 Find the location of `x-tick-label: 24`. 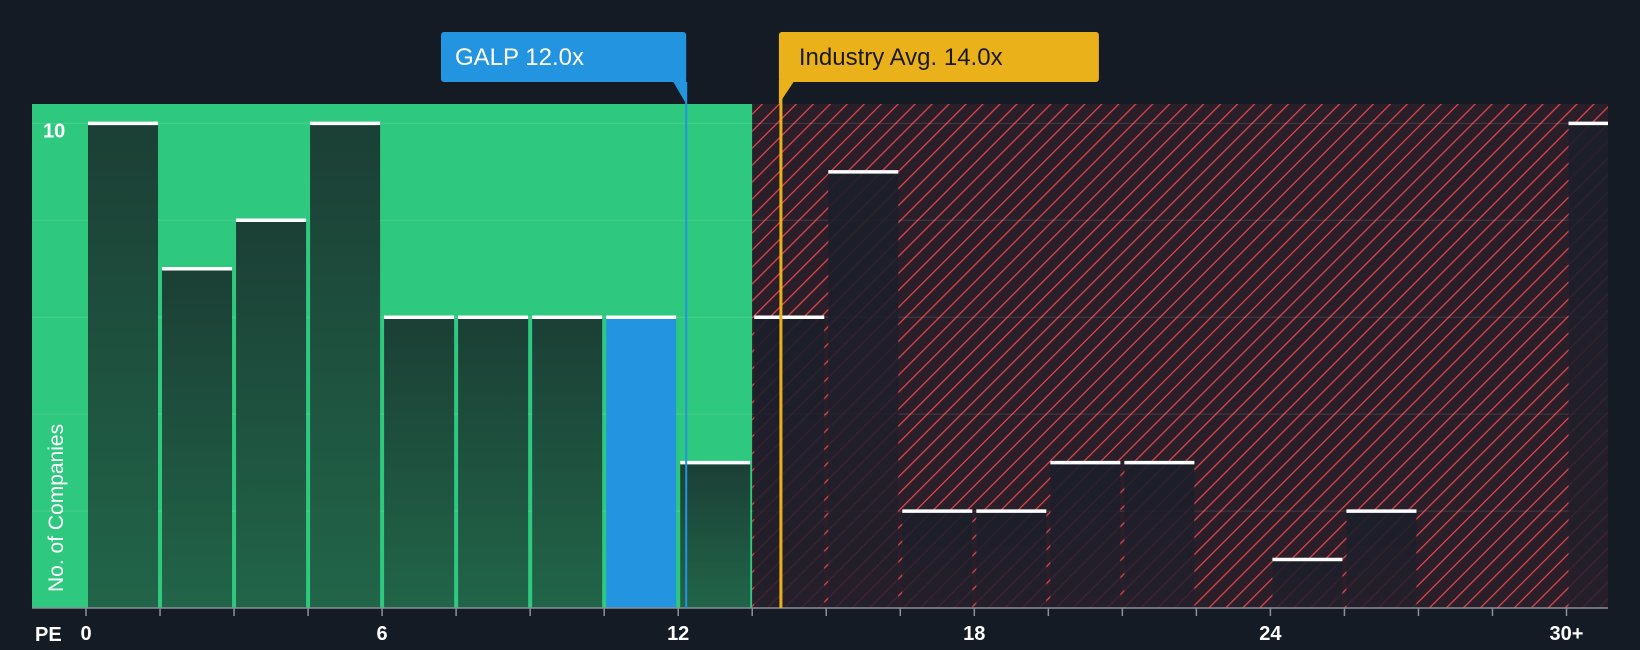

x-tick-label: 24 is located at coordinates (1270, 634).